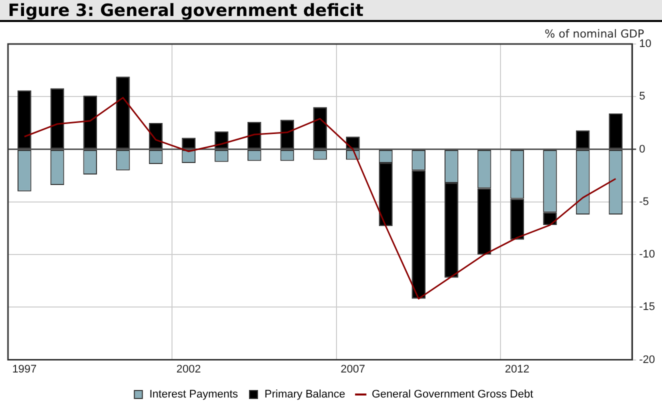  I want to click on x-tick-label: 2007, so click(353, 369).